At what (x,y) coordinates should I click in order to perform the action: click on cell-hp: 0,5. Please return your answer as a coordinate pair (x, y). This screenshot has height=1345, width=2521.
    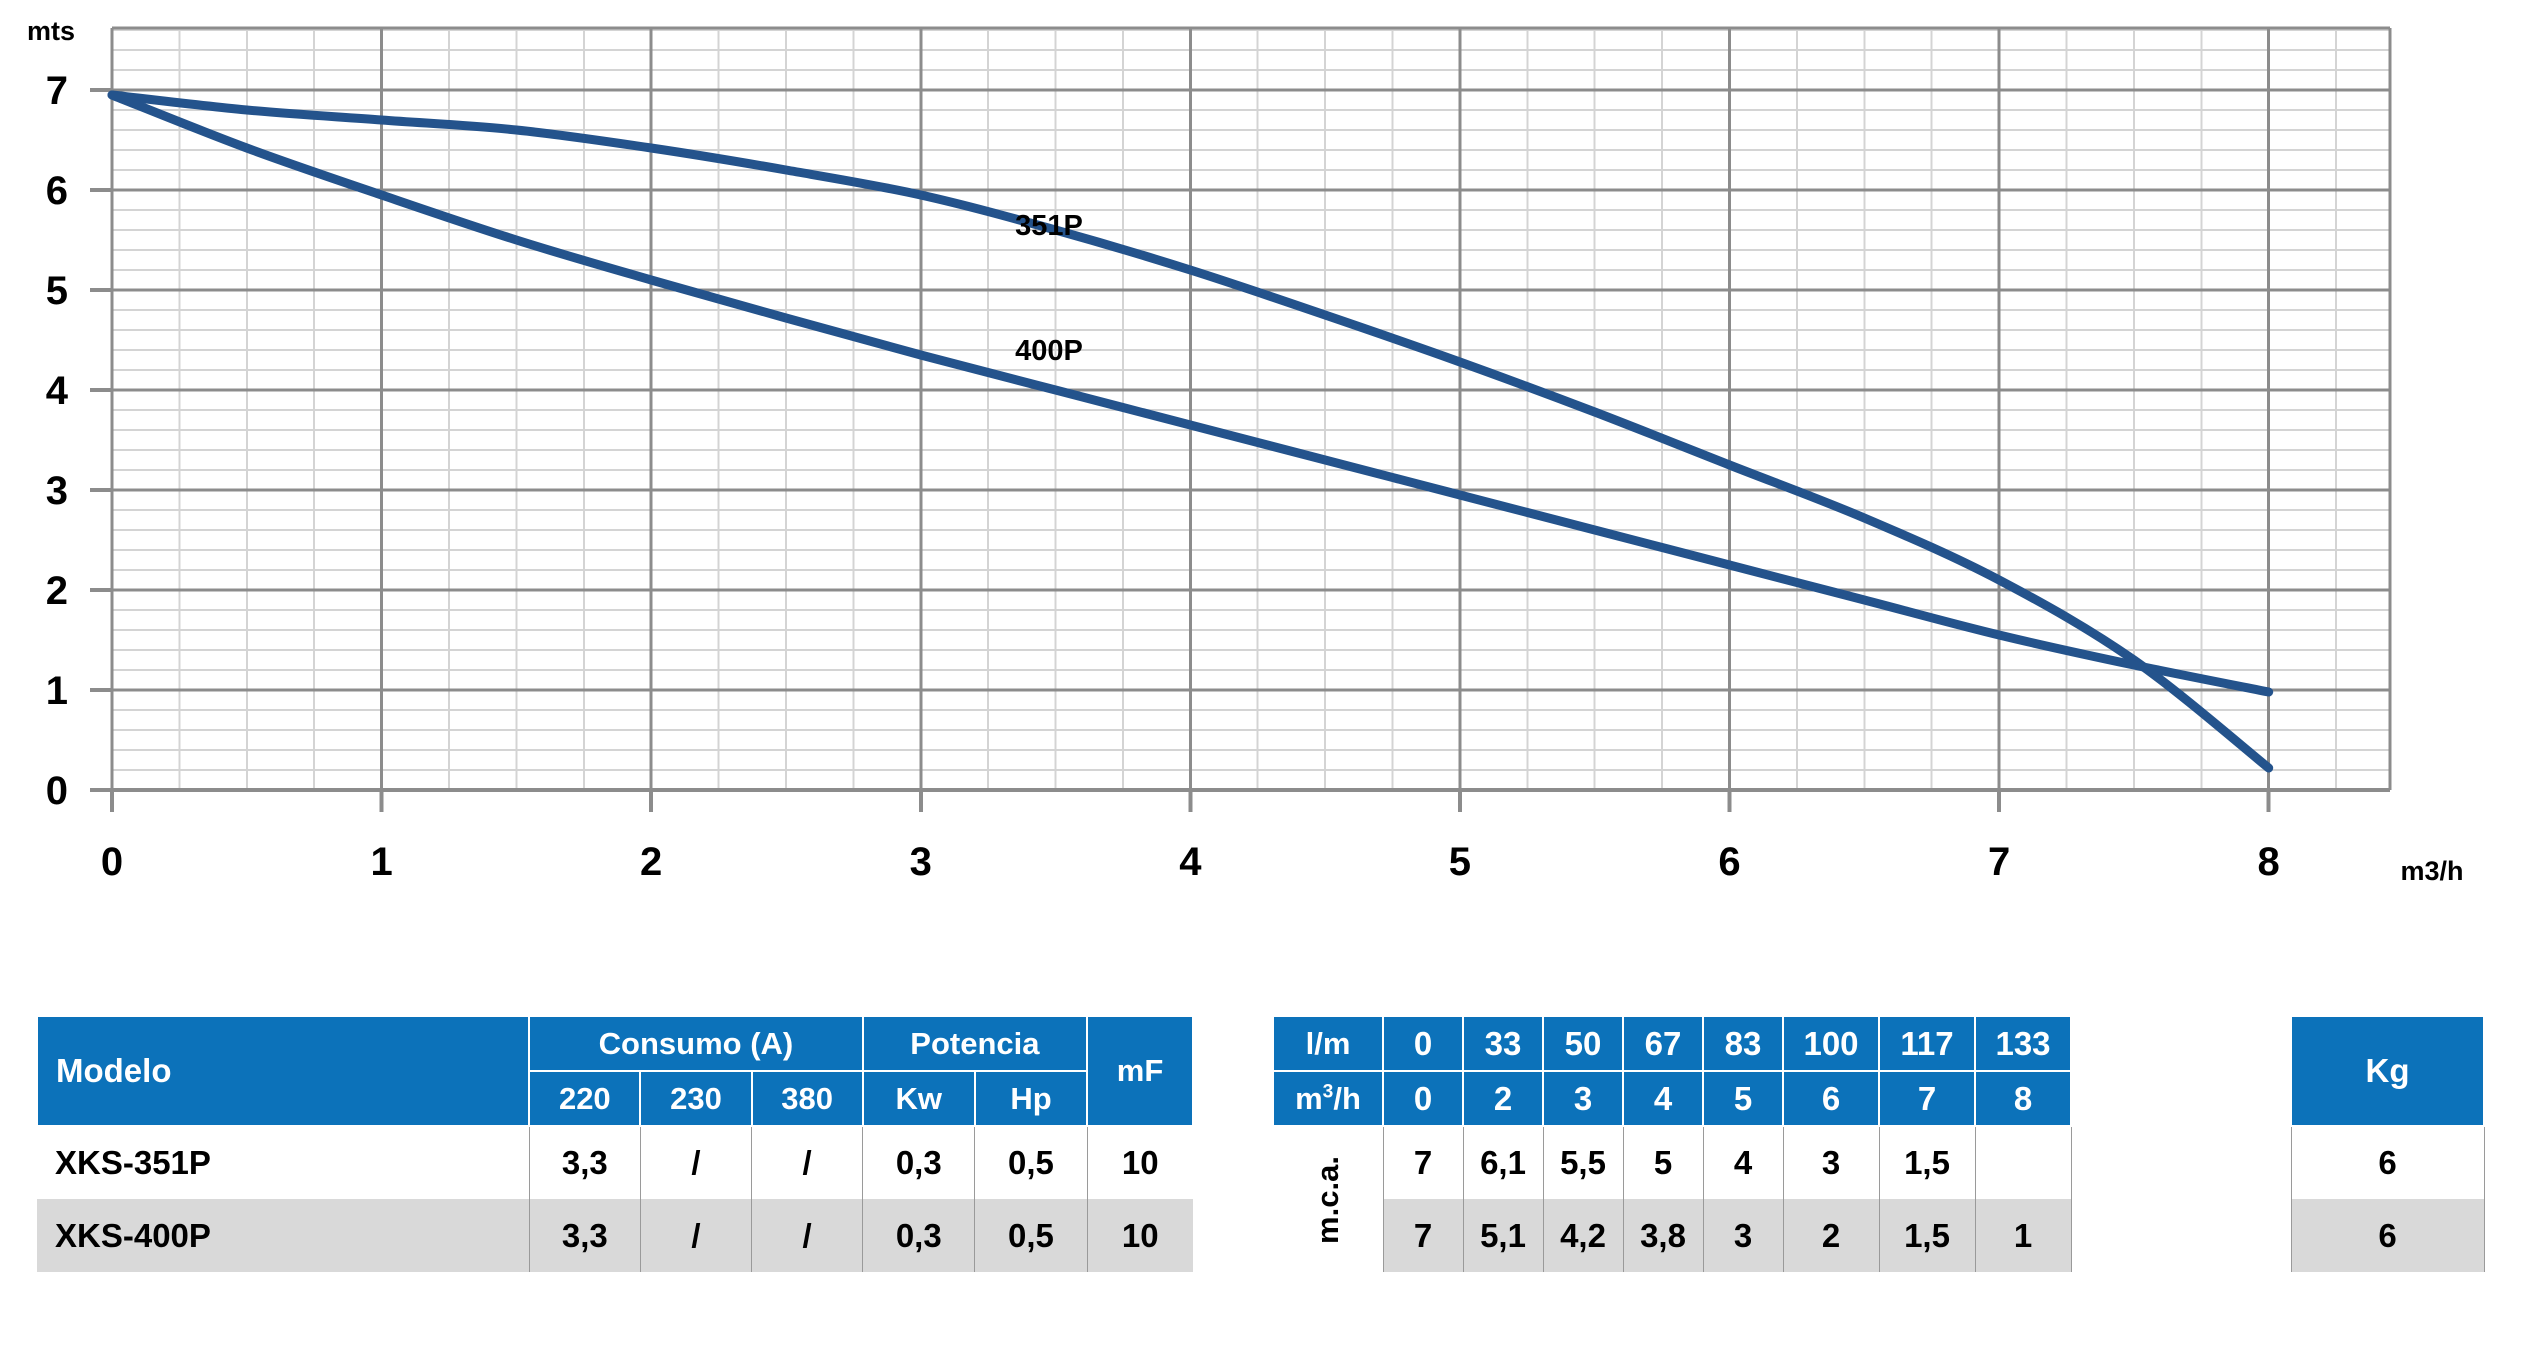
    Looking at the image, I should click on (1031, 1235).